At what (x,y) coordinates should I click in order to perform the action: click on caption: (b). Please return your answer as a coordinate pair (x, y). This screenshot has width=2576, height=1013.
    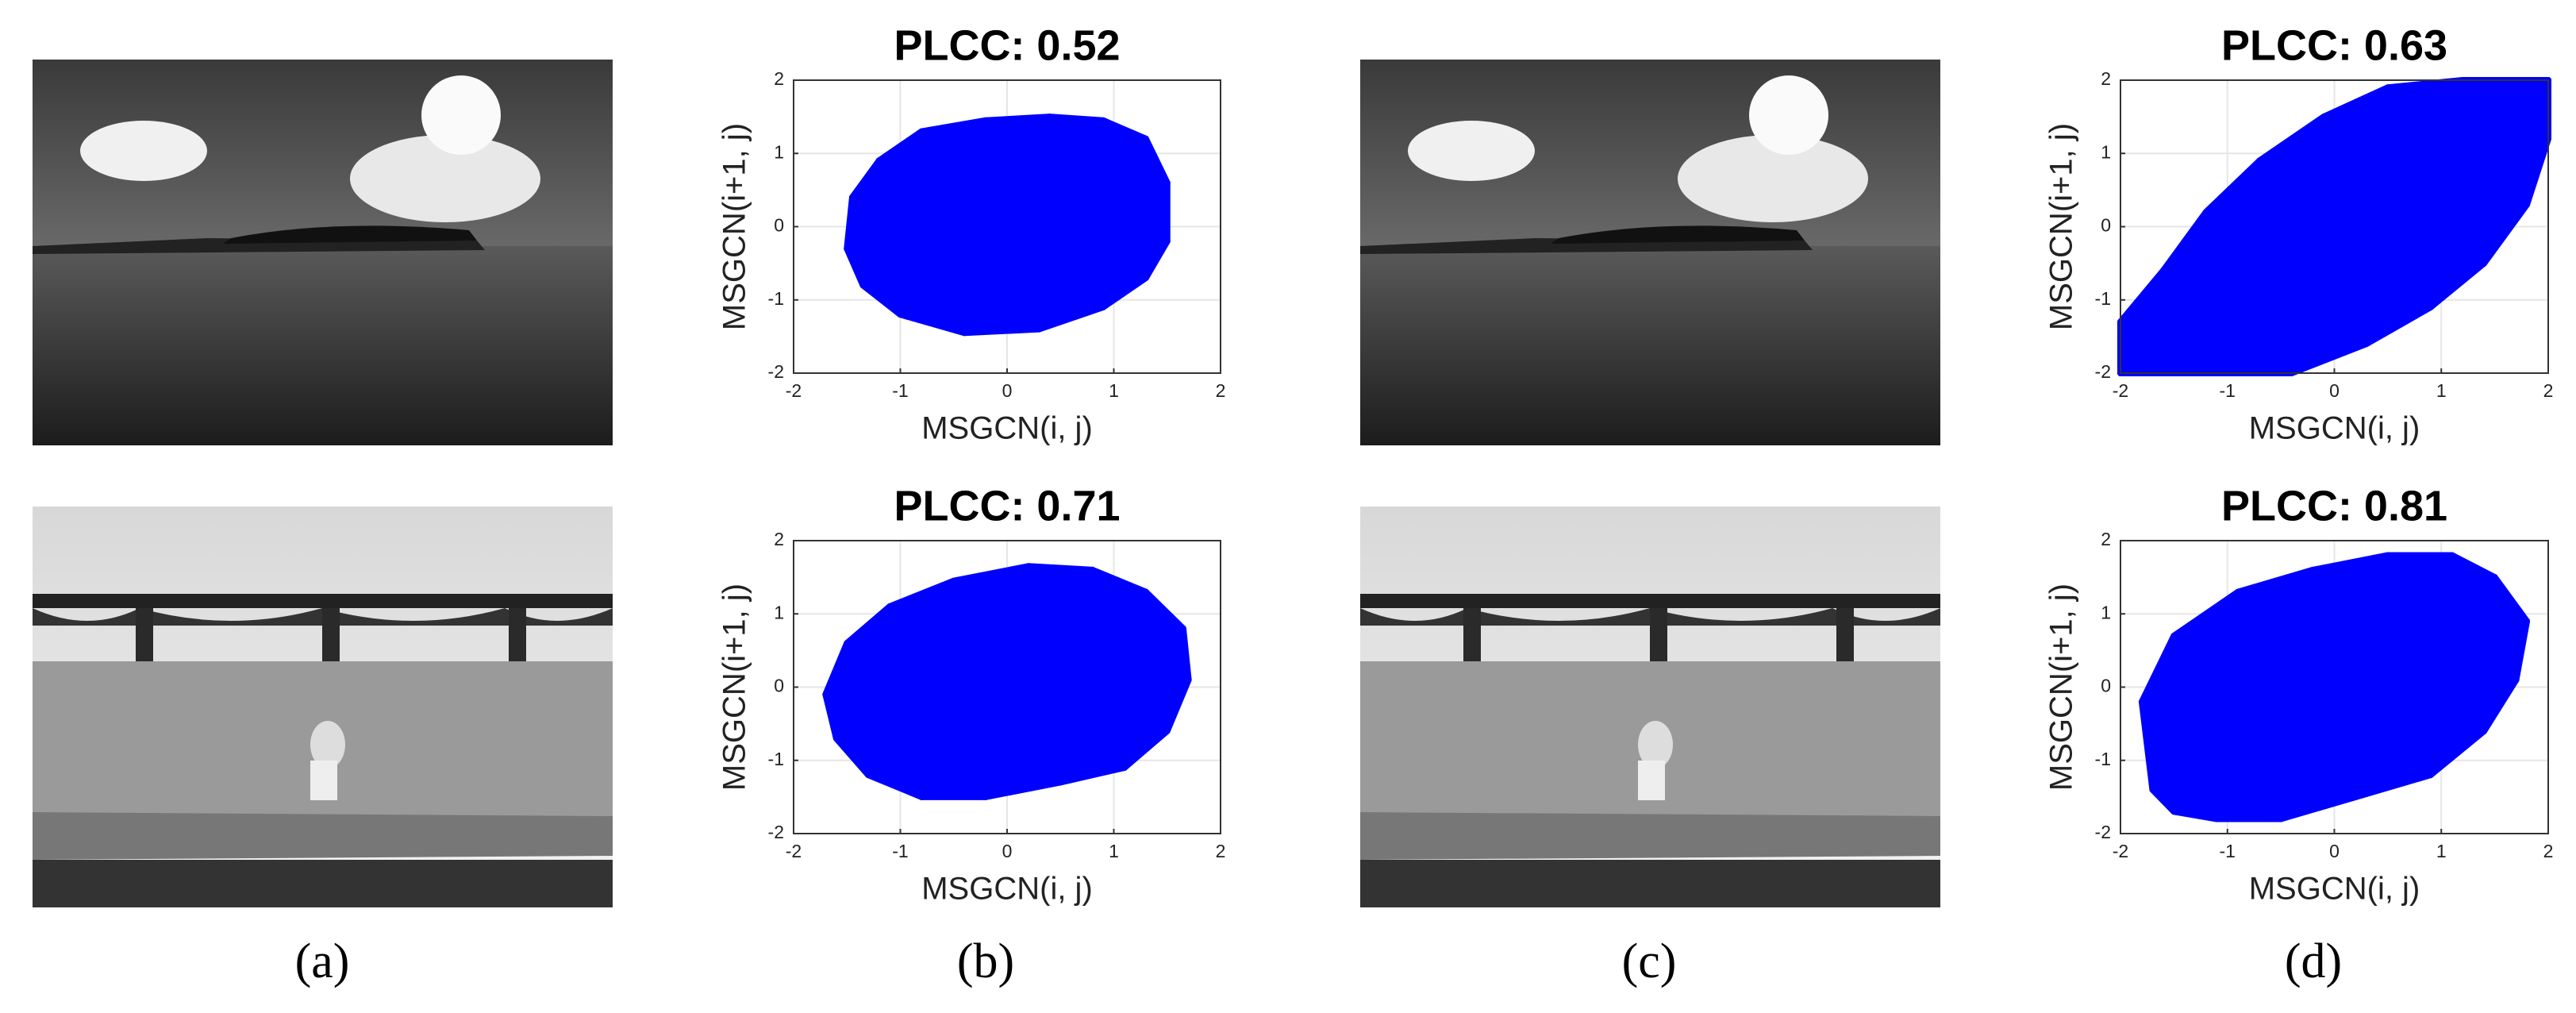
    Looking at the image, I should click on (985, 961).